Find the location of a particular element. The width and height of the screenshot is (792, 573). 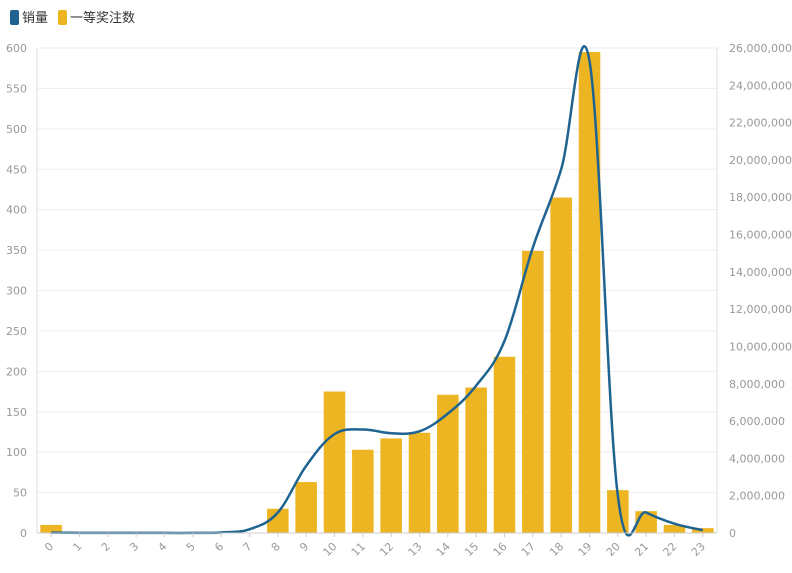

x-tick-label: 11 is located at coordinates (358, 549).